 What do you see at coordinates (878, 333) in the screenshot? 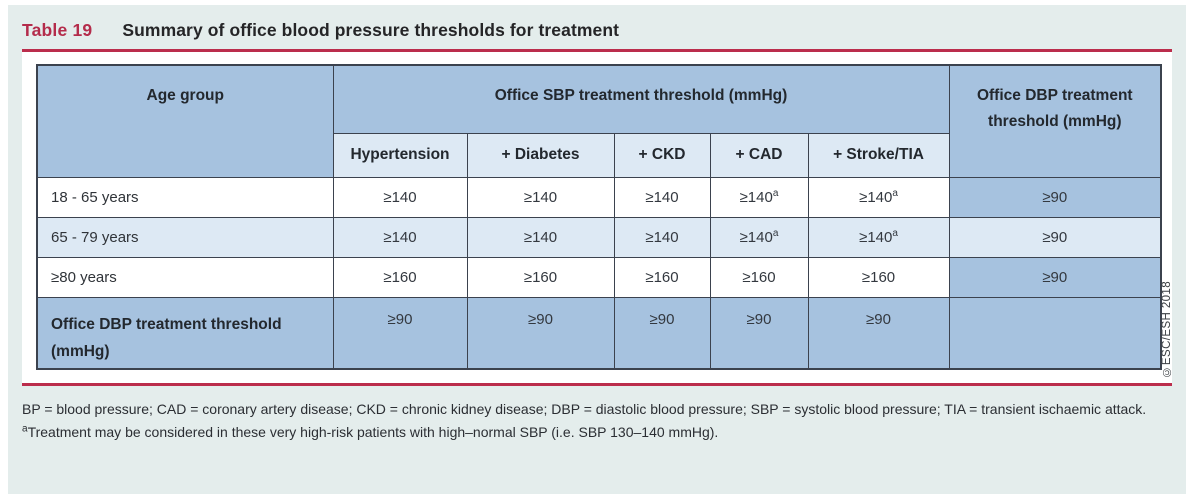
I see `cell-stroke-tia: ≥90` at bounding box center [878, 333].